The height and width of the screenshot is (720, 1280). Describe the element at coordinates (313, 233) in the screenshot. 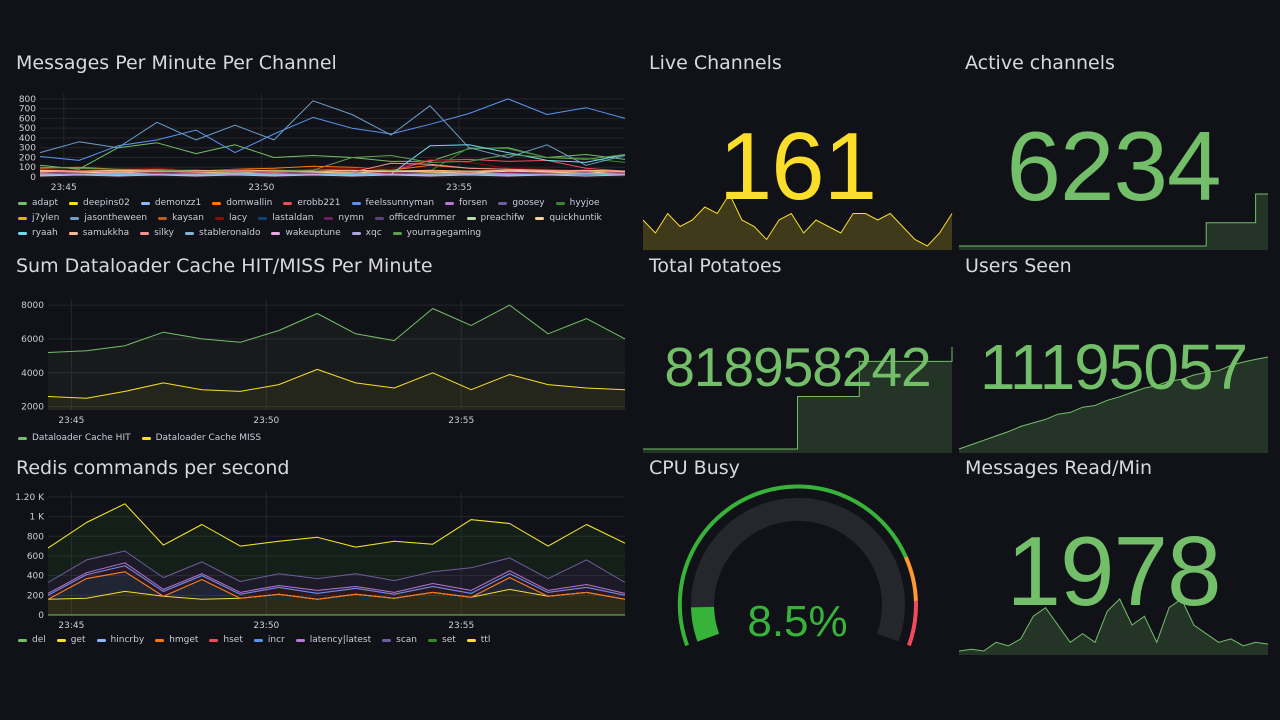

I see `legend-label: wakeuptune` at that location.